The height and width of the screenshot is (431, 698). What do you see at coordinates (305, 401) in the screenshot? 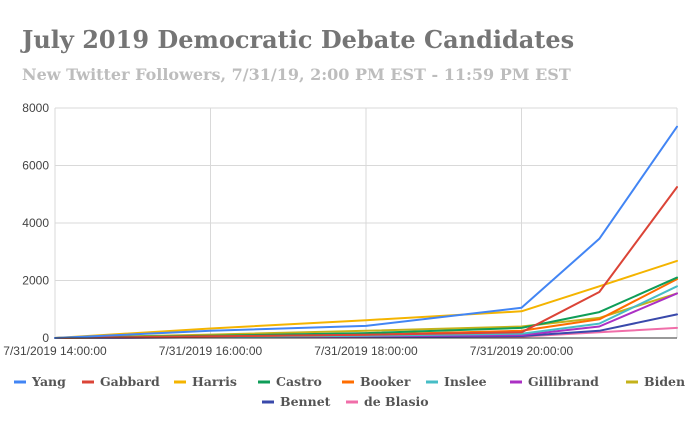
I see `legend-label-bennet: Bennet` at bounding box center [305, 401].